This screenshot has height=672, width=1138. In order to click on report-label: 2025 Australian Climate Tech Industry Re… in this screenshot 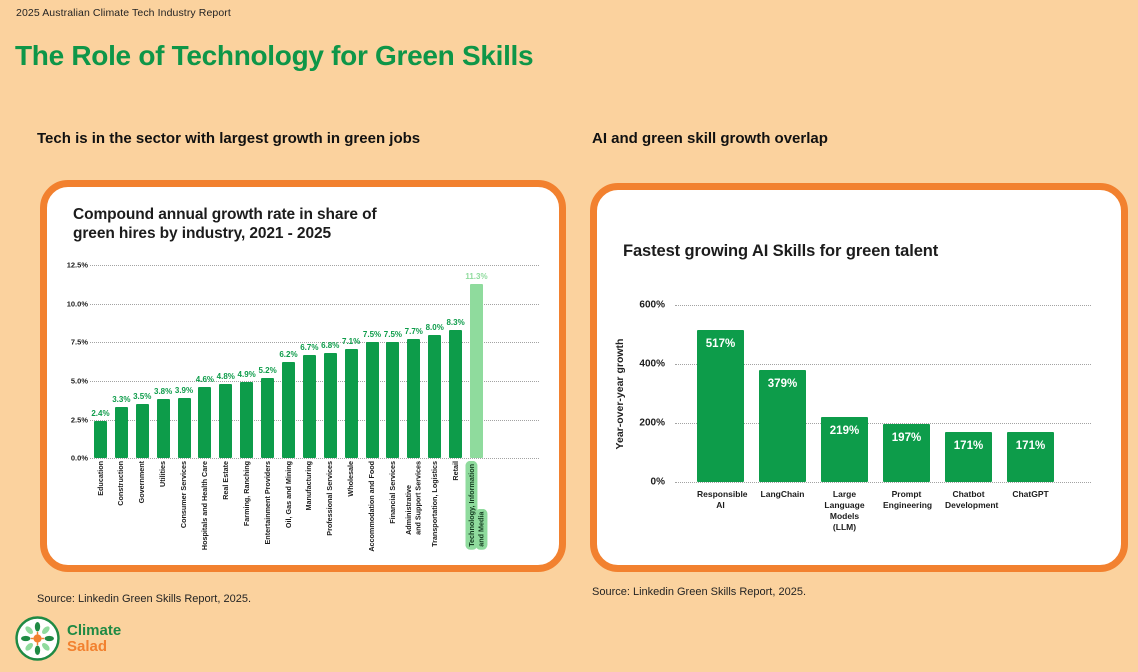, I will do `click(123, 13)`.